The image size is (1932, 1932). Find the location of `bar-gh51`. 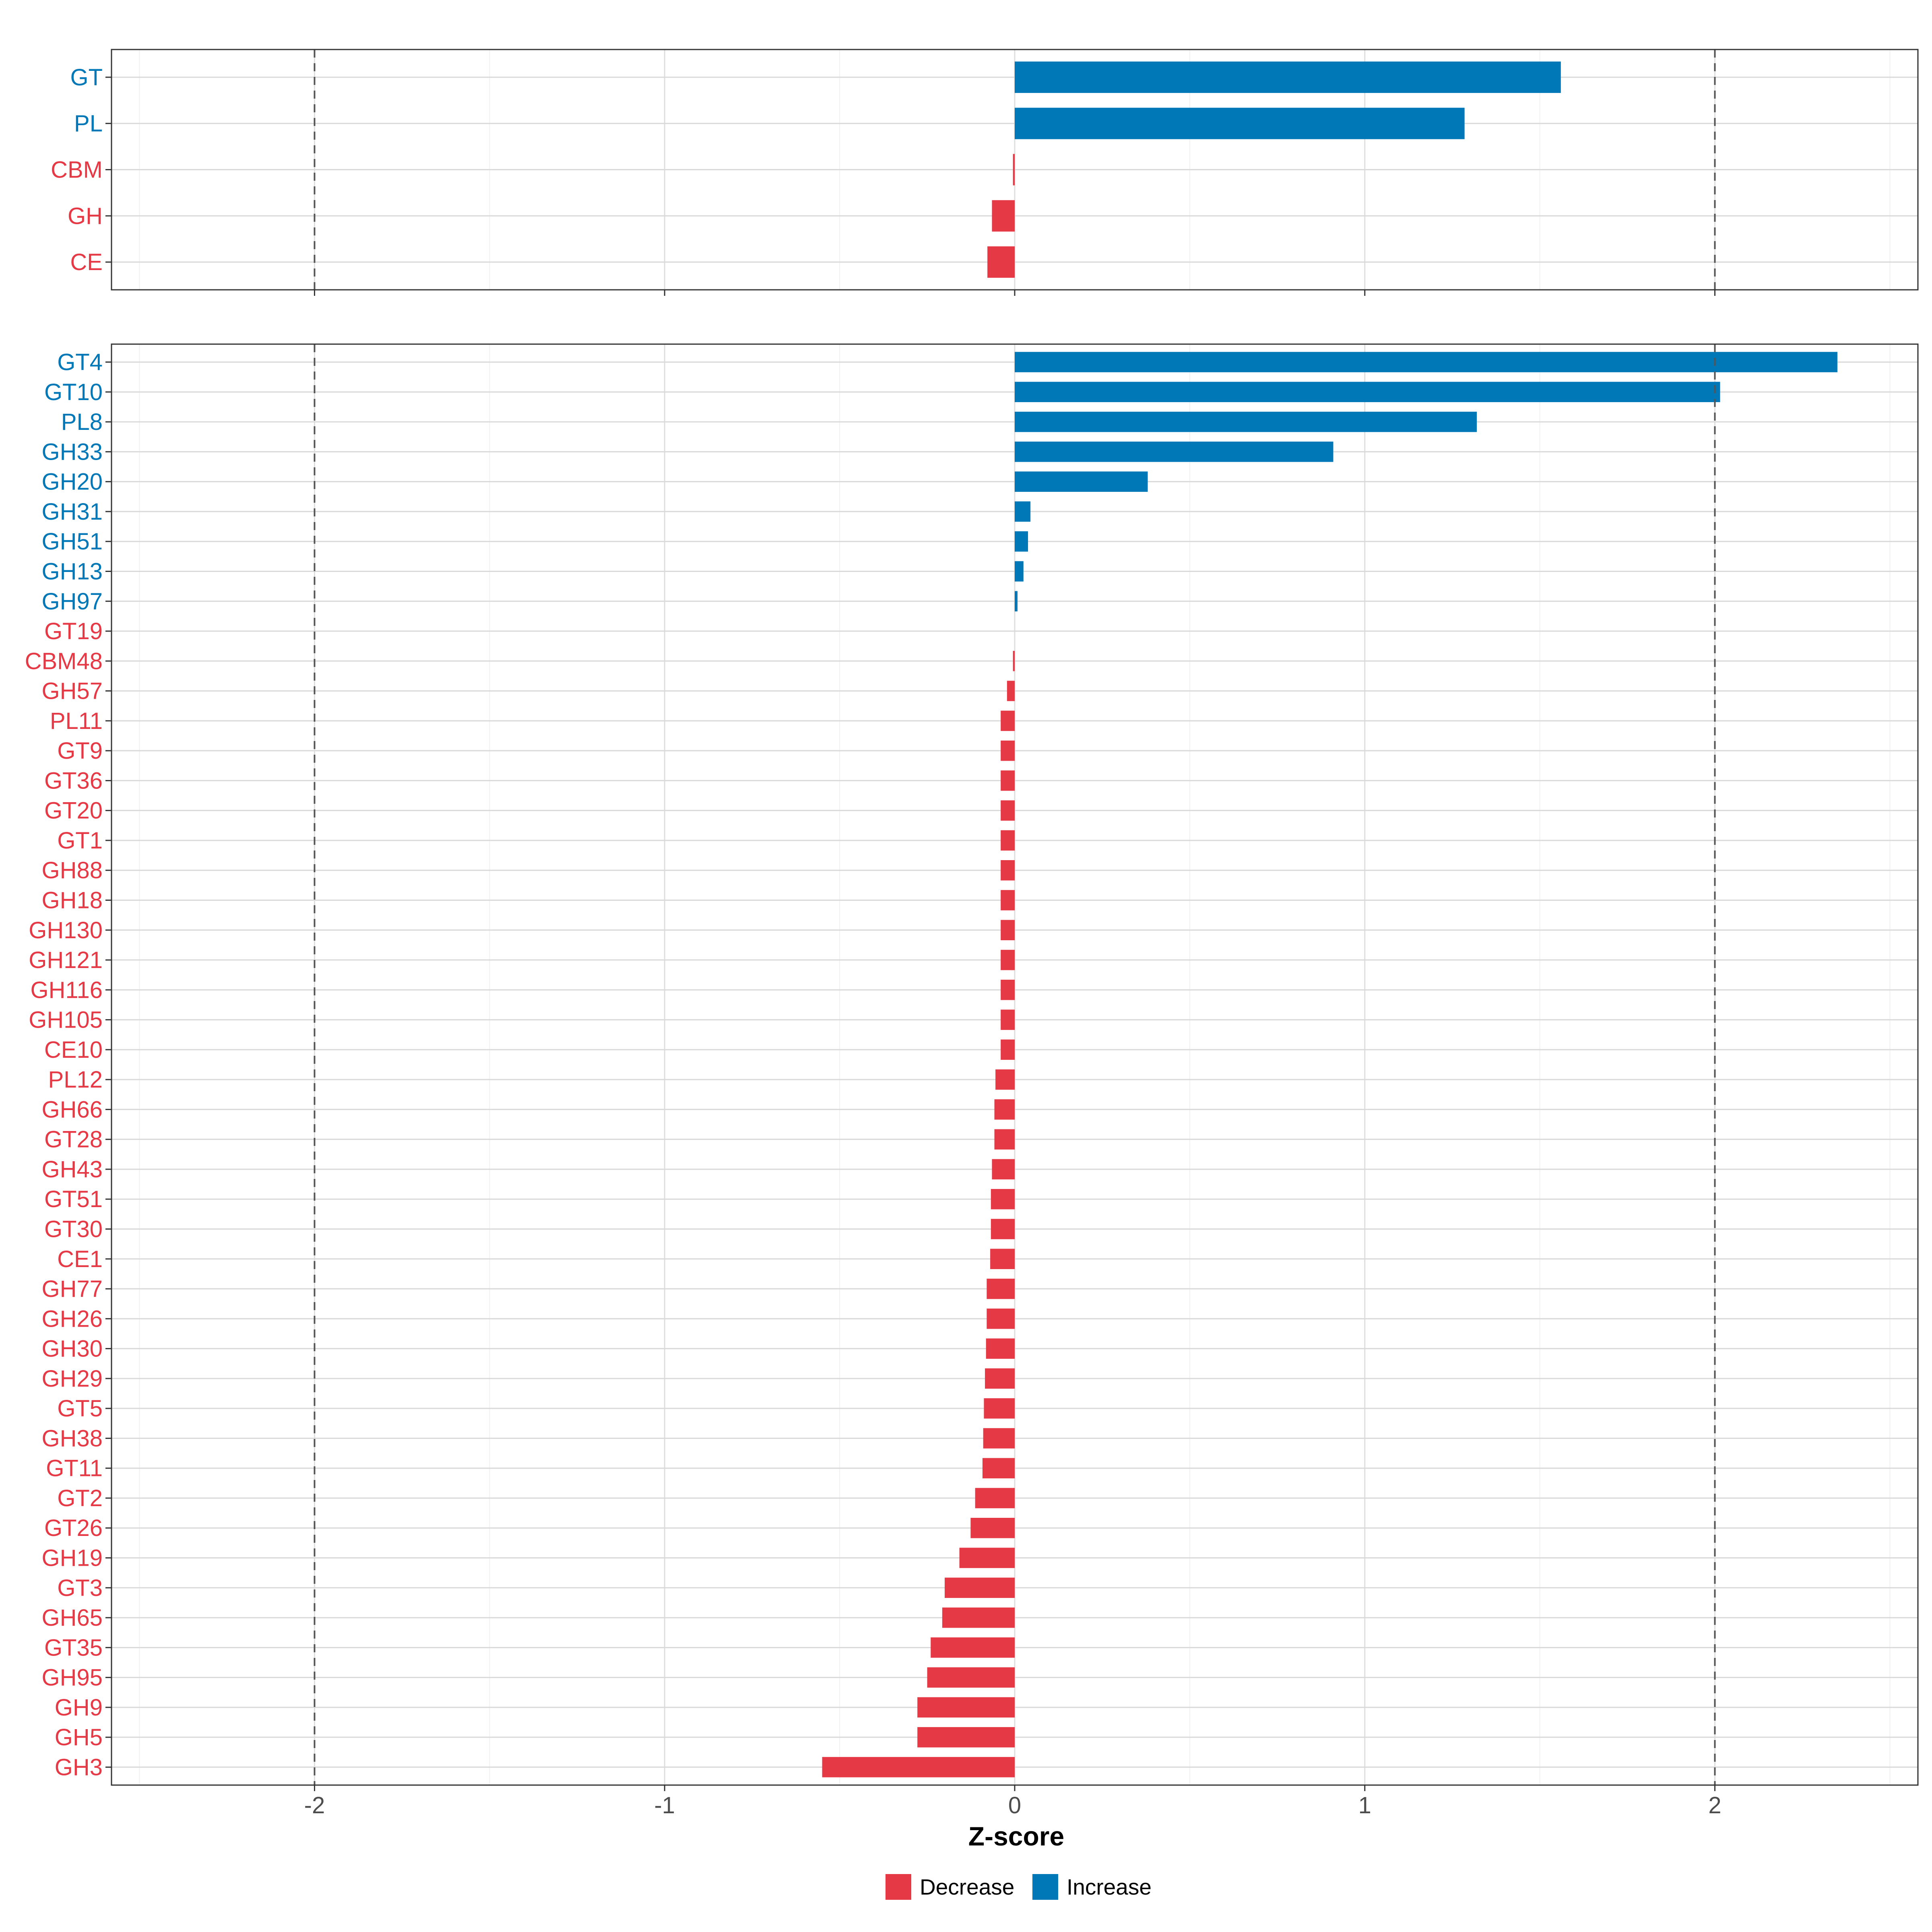

bar-gh51 is located at coordinates (1021, 541).